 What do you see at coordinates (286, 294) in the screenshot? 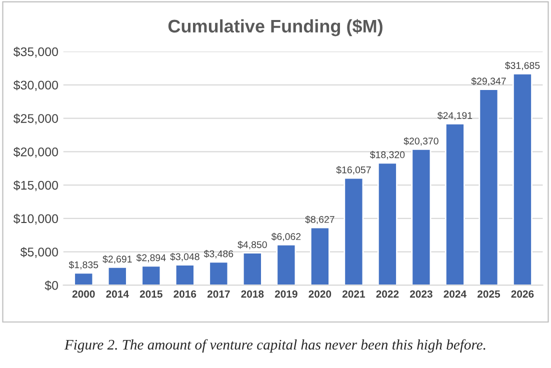
I see `x-tick-label: 2019` at bounding box center [286, 294].